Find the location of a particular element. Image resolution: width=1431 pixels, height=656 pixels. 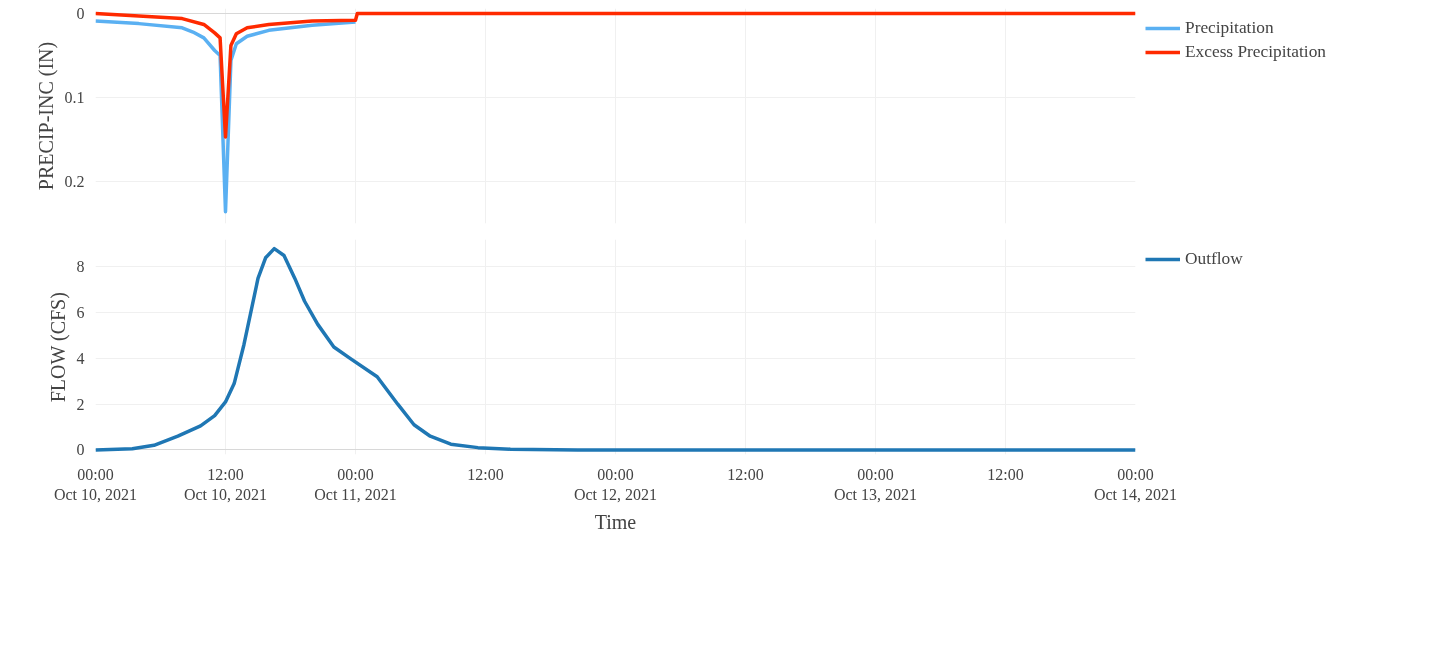

legend-label: Outflow is located at coordinates (1214, 259).